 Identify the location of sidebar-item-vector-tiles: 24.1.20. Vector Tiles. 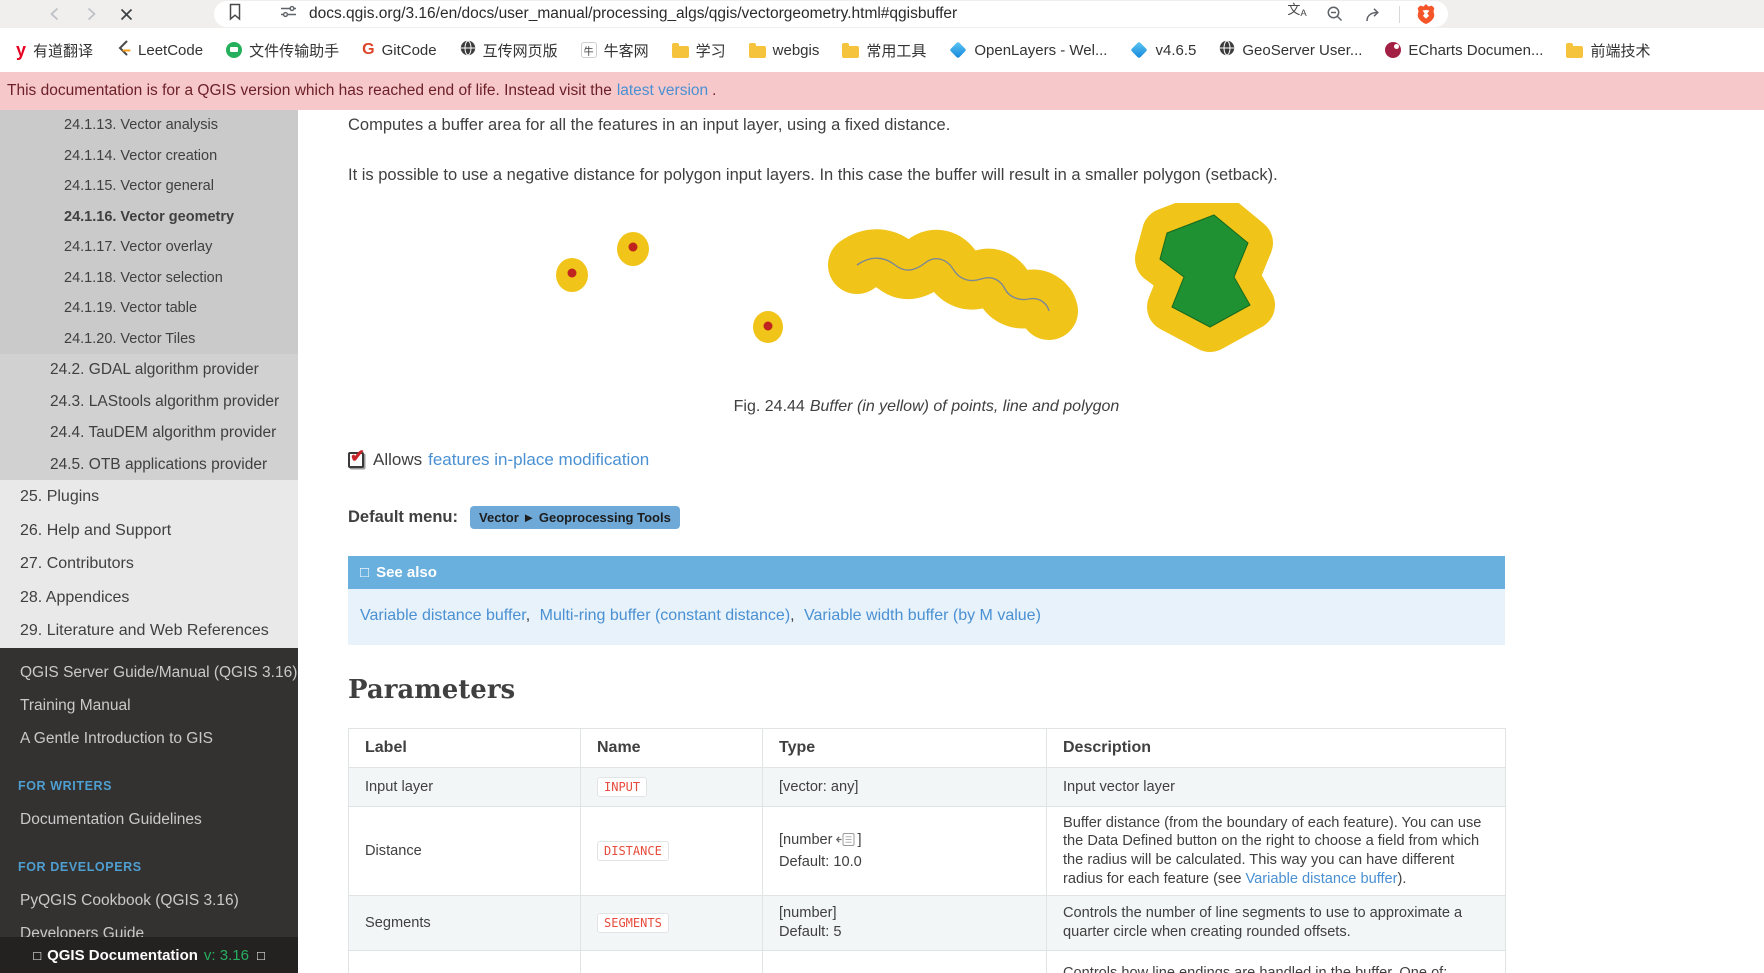
(130, 338).